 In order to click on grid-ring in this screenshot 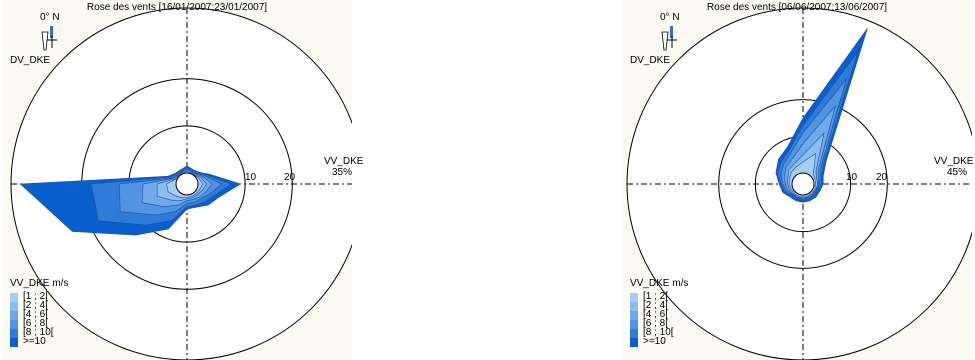, I will do `click(803, 184)`.